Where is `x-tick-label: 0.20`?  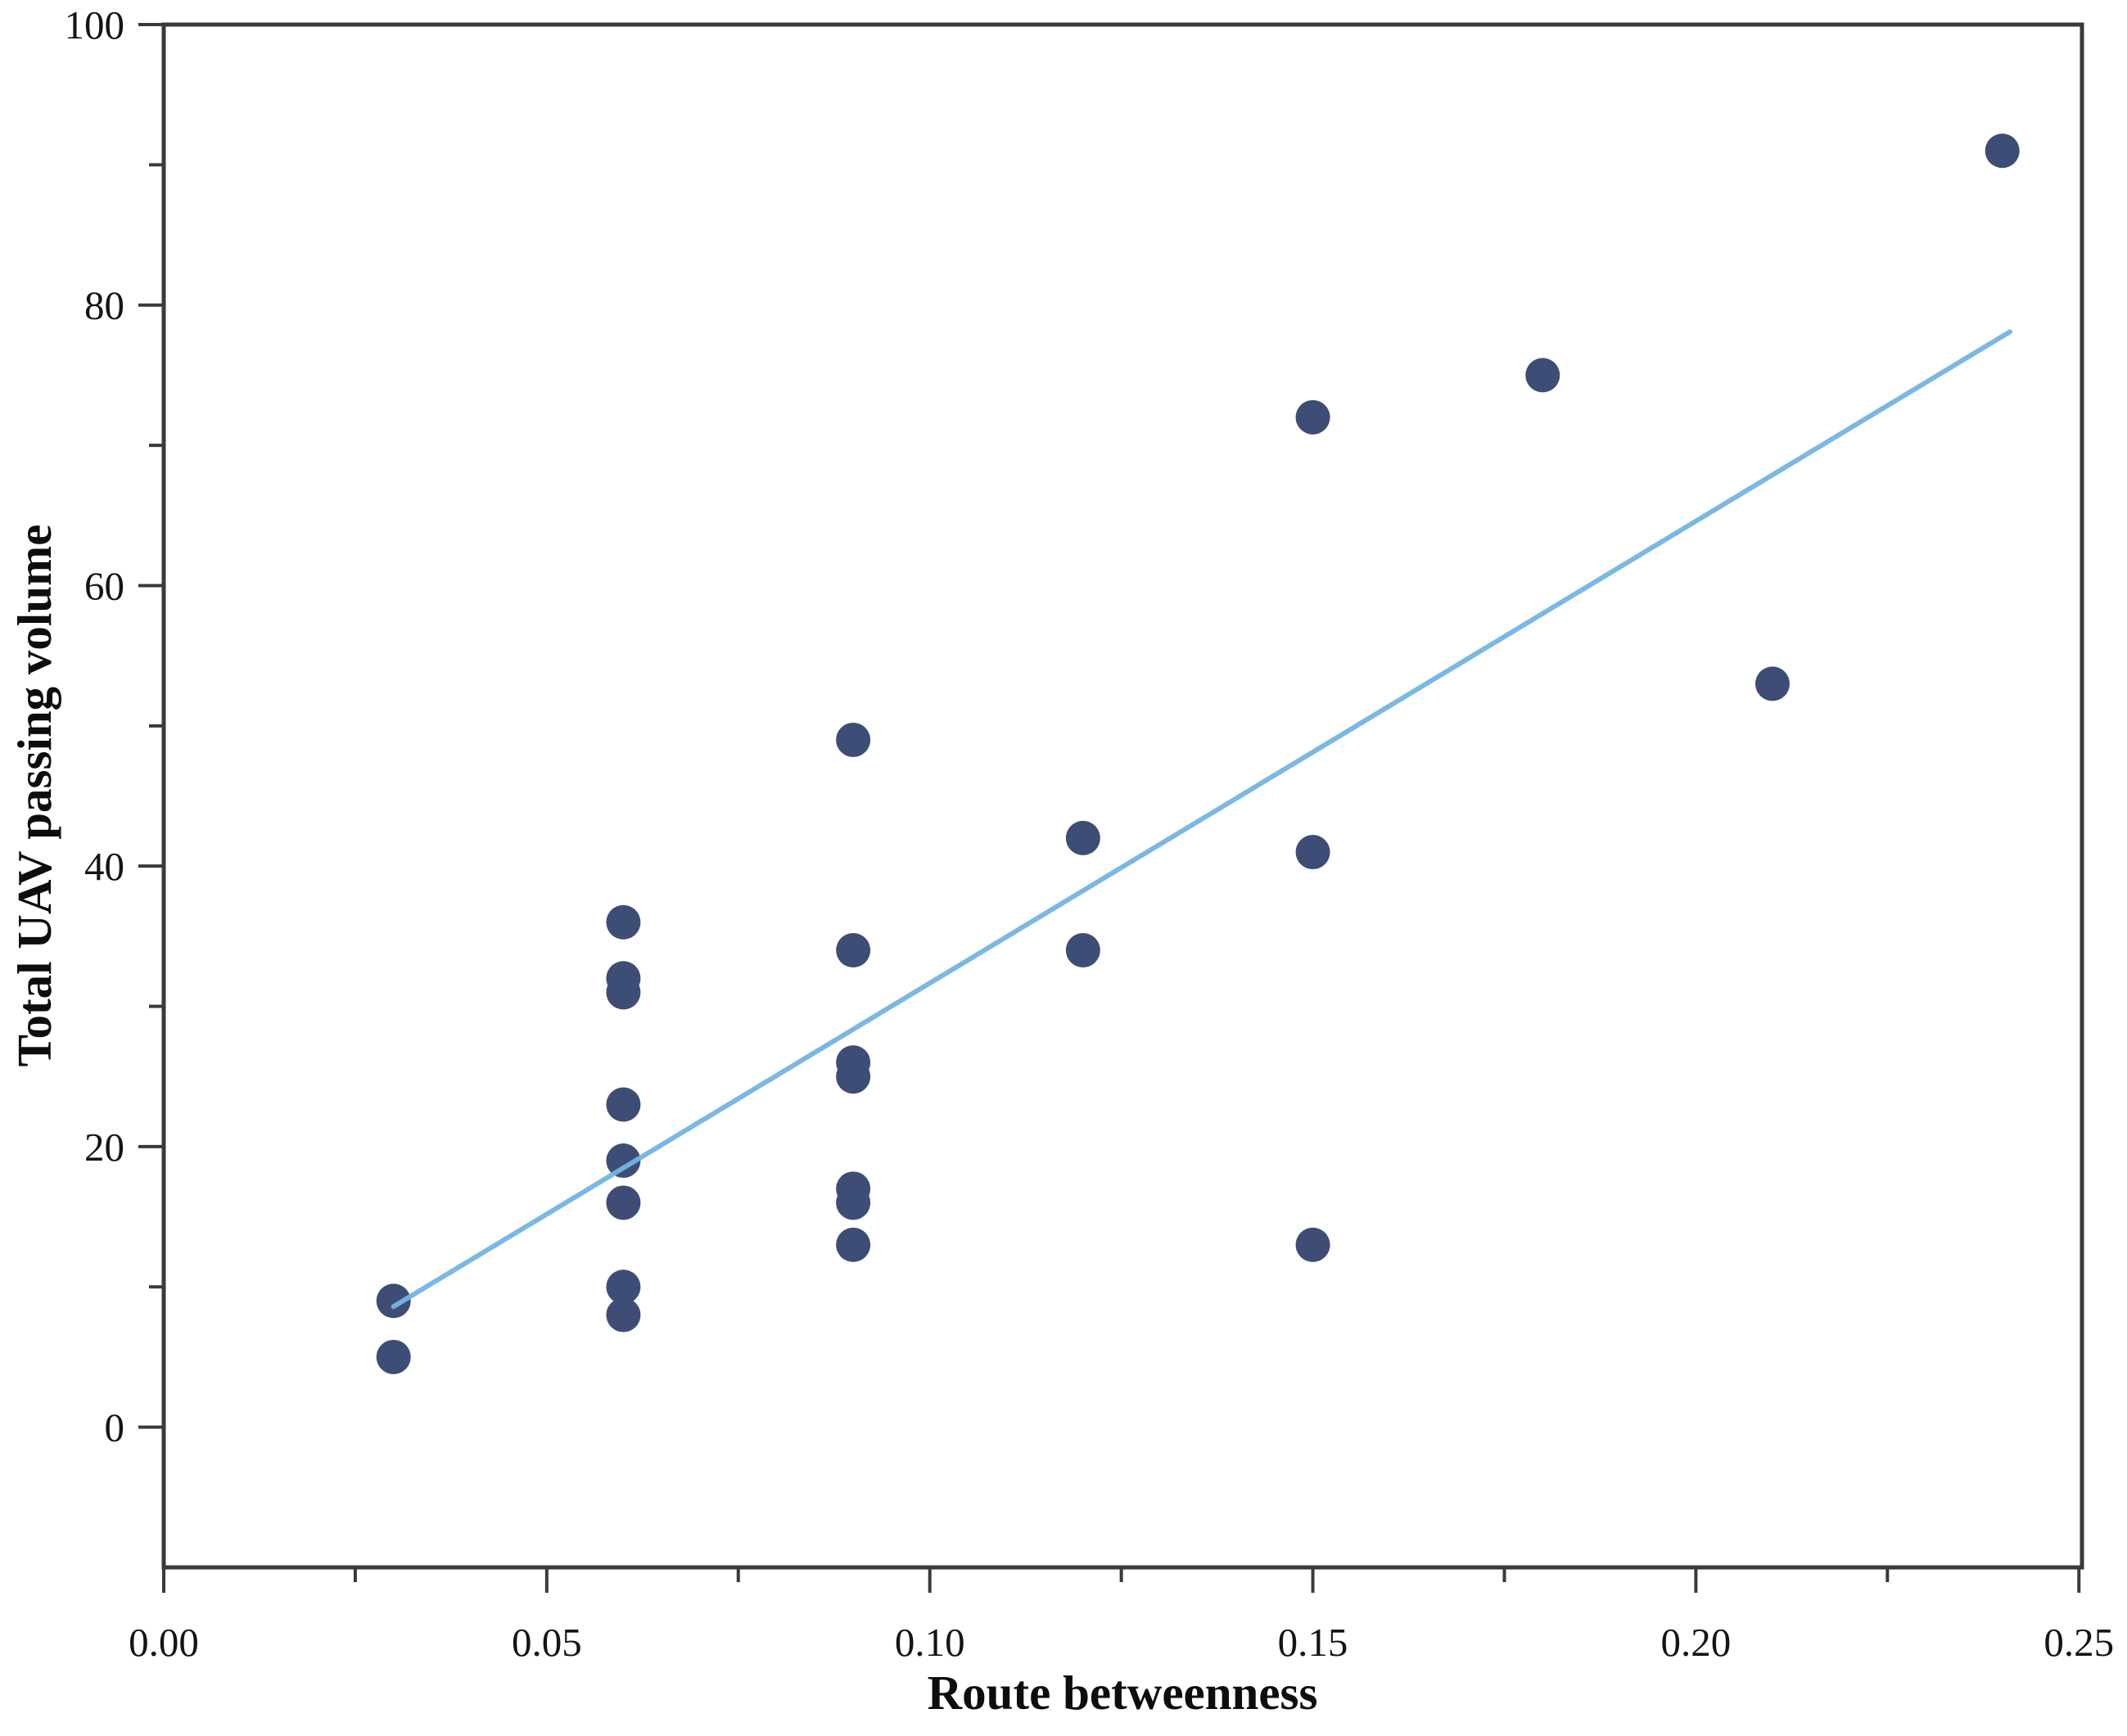
x-tick-label: 0.20 is located at coordinates (1696, 1642).